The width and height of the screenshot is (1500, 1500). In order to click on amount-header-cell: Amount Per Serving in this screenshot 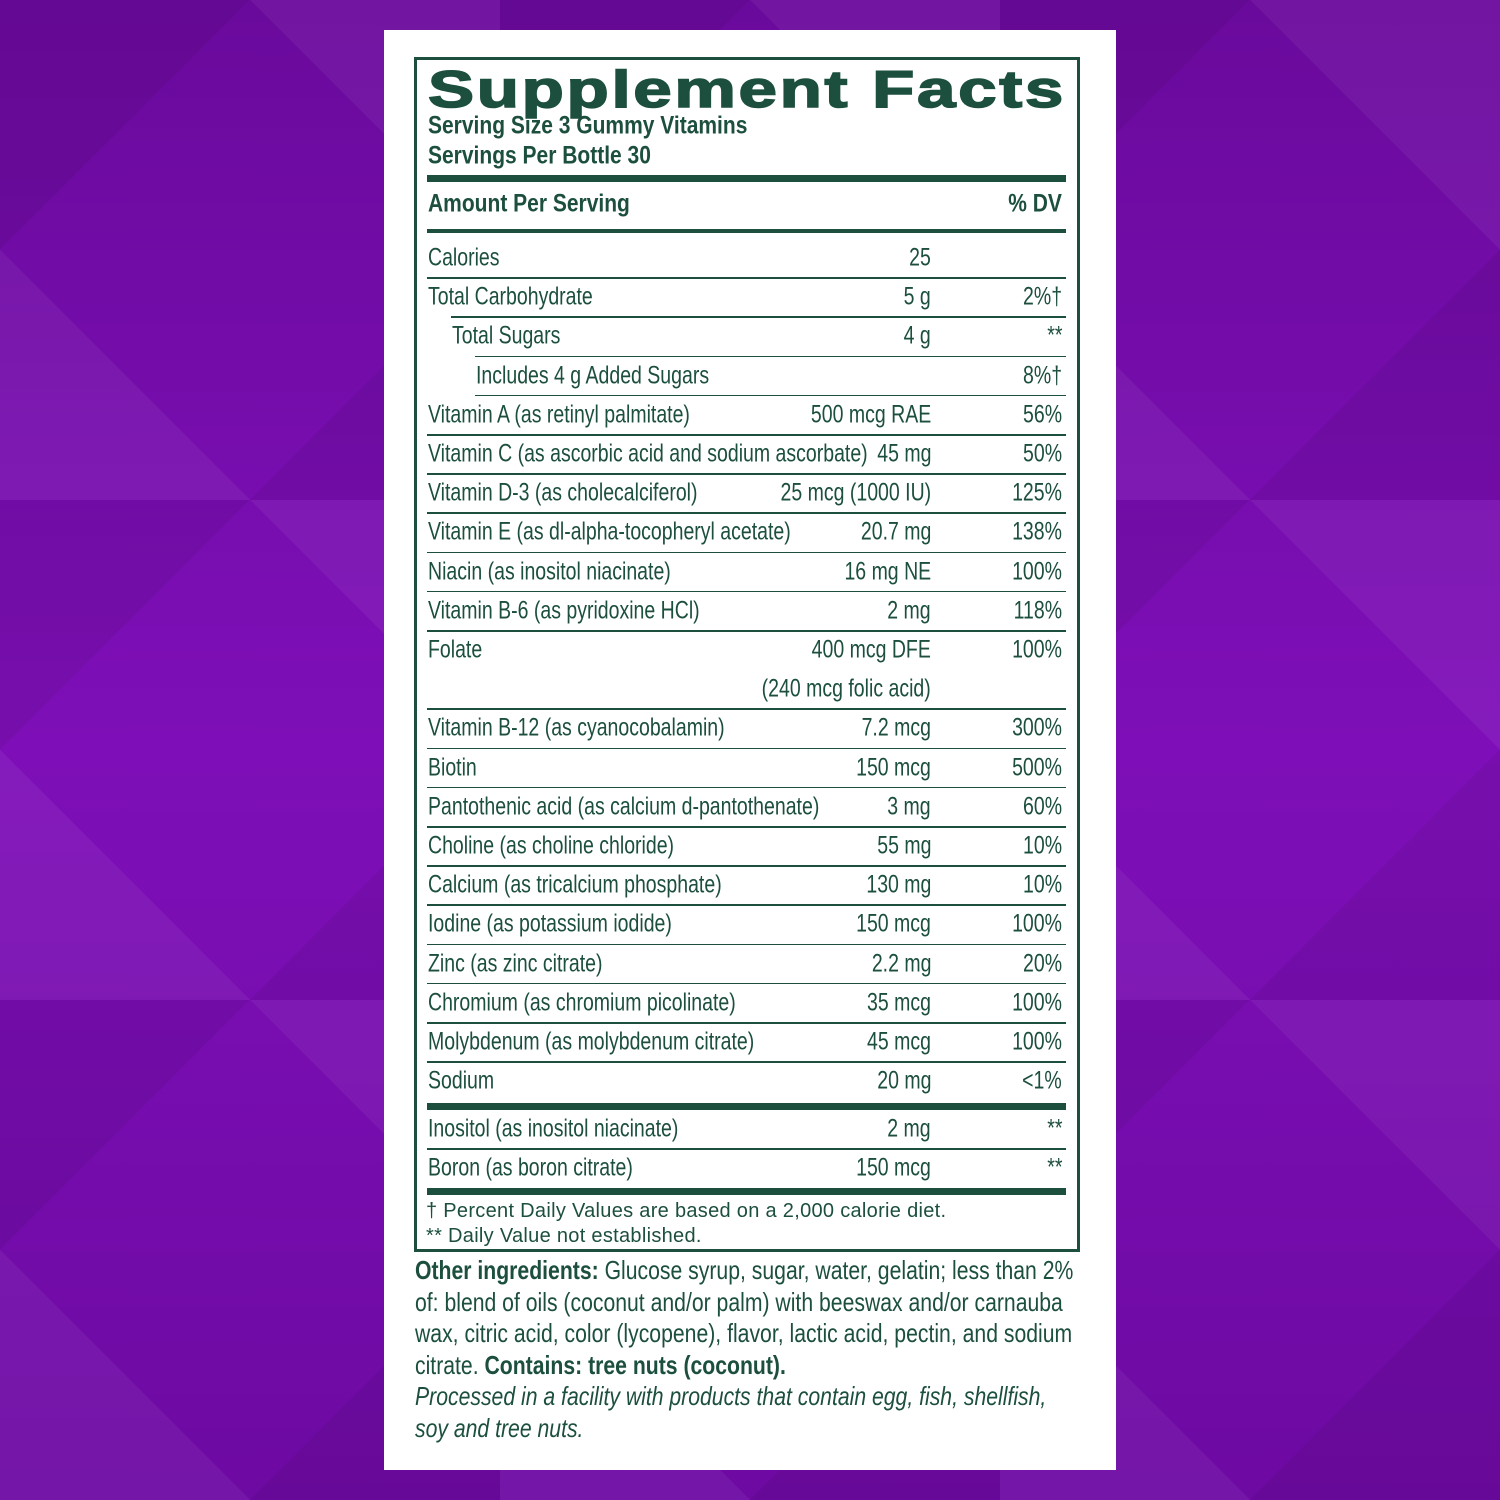, I will do `click(548, 204)`.